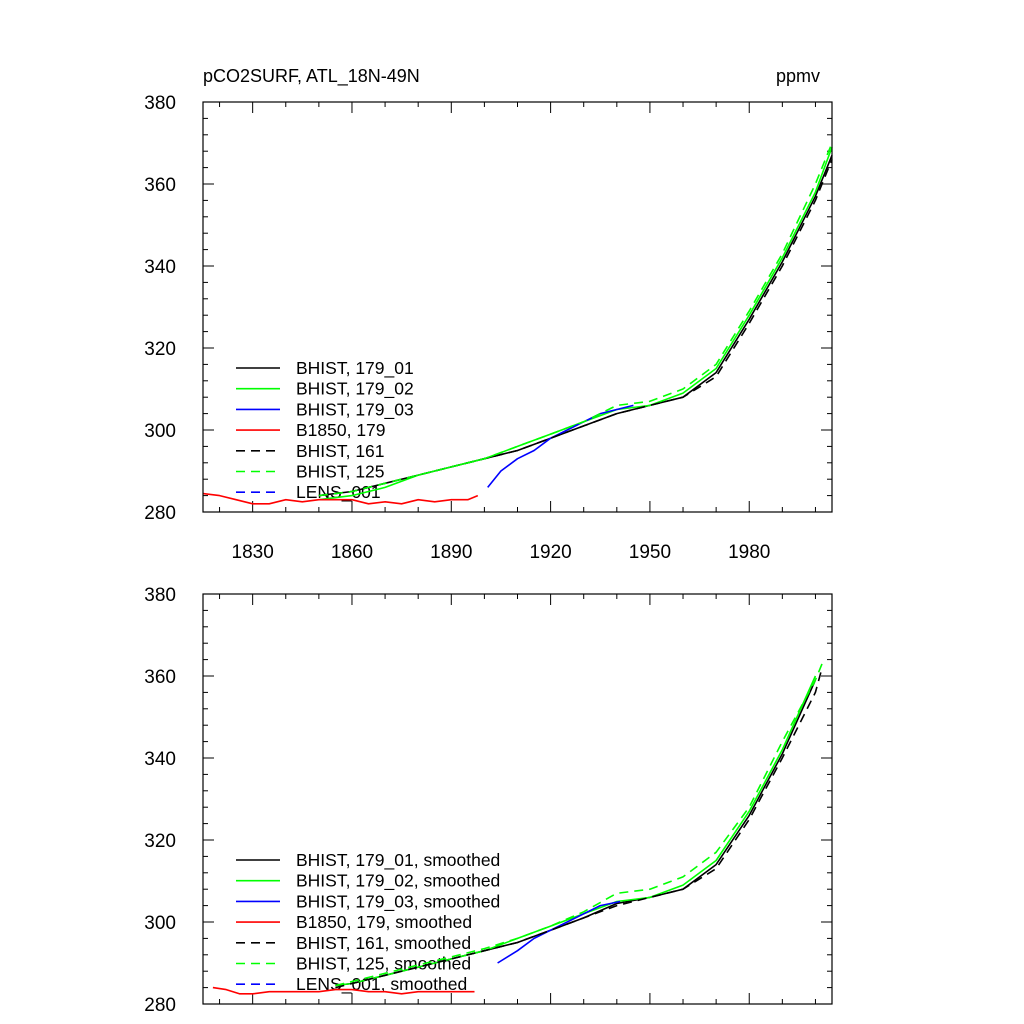 The width and height of the screenshot is (1024, 1024). I want to click on x-tick-label: 1980, so click(749, 552).